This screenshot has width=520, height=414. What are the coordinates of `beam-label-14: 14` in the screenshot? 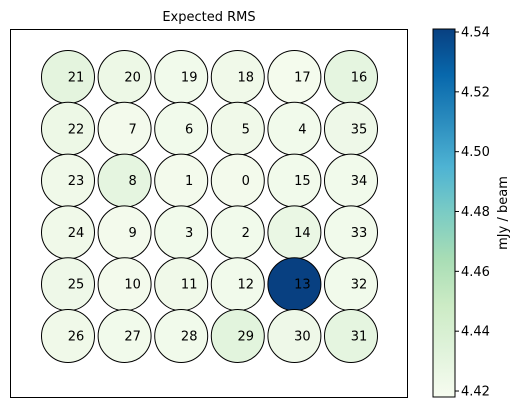 It's located at (302, 233).